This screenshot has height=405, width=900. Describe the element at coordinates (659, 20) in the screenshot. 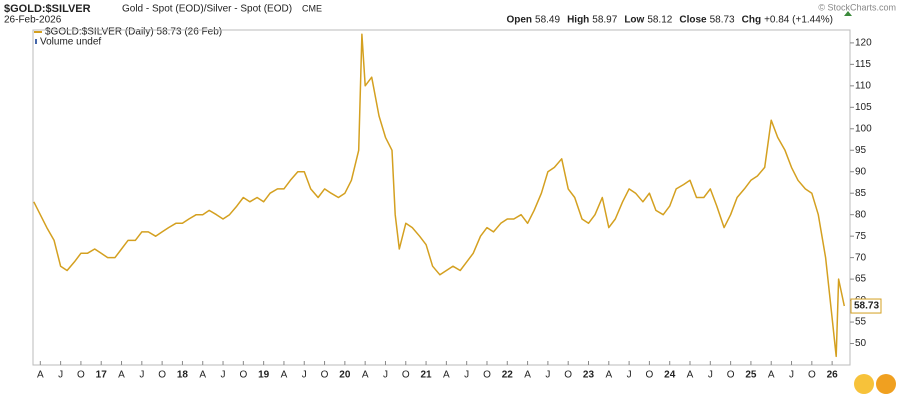

I see `quote-value: 58.12` at that location.